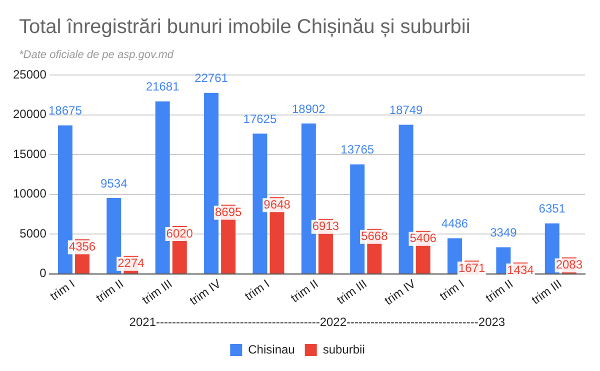 The image size is (600, 371). I want to click on data-label: 1671, so click(472, 267).